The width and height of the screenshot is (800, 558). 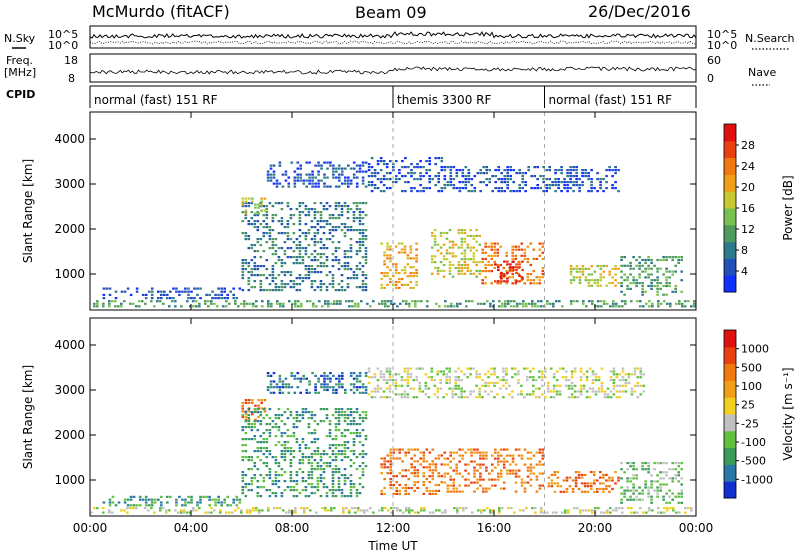 I want to click on colorbar-tick-label: -25, so click(x=750, y=423).